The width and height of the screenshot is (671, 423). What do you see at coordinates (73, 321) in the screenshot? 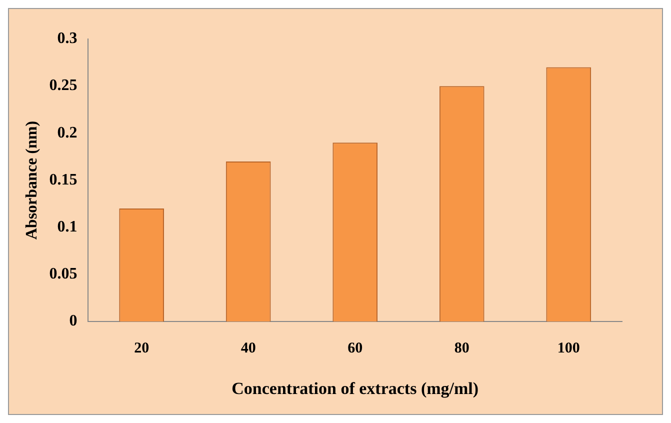
I see `y-tick-label: 0` at bounding box center [73, 321].